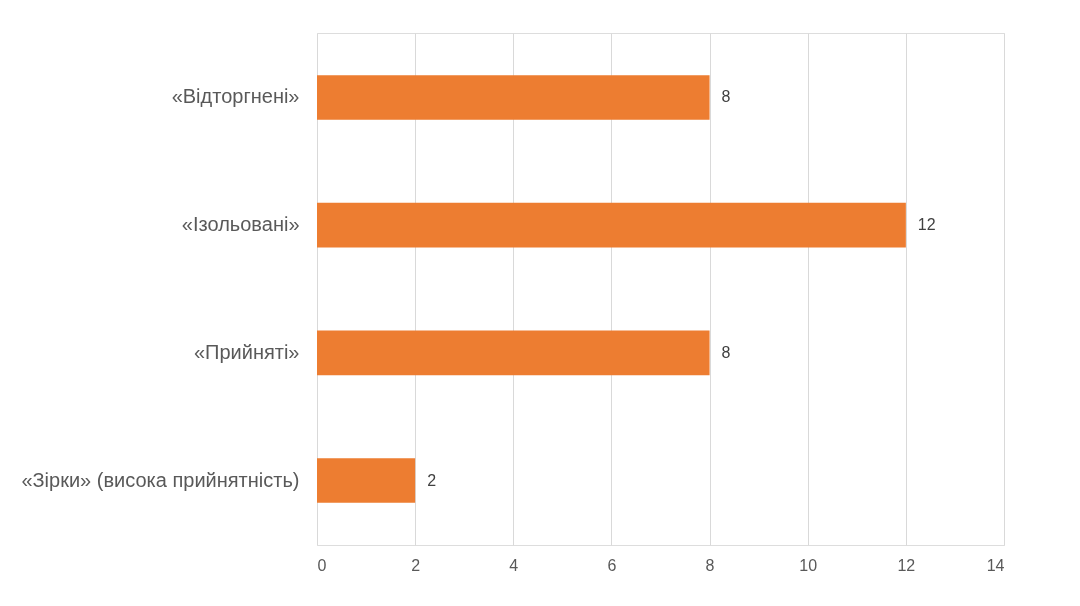 This screenshot has width=1080, height=606. What do you see at coordinates (710, 565) in the screenshot?
I see `x-tick-label: 8` at bounding box center [710, 565].